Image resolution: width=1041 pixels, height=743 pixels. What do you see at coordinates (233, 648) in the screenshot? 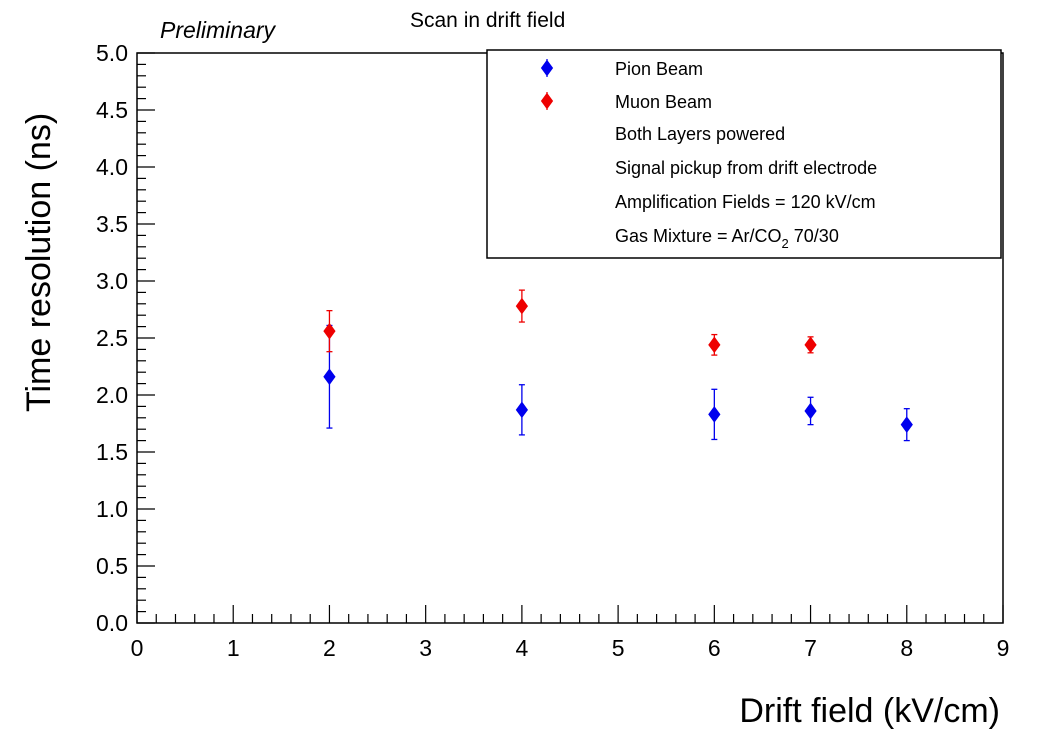
I see `x-tick-label: 1` at bounding box center [233, 648].